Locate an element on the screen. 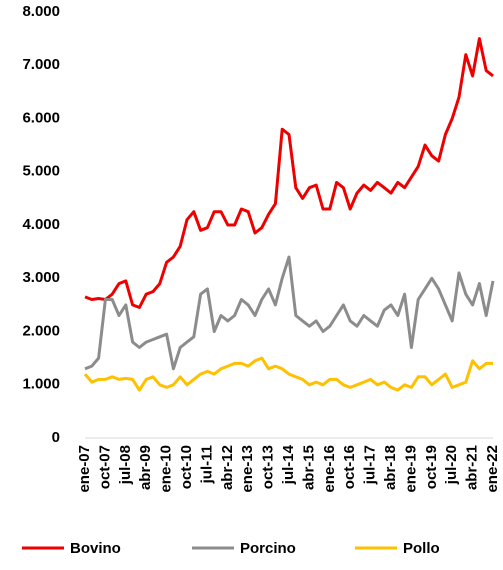 The height and width of the screenshot is (570, 503). y-tick-label: 1.000 is located at coordinates (41, 384).